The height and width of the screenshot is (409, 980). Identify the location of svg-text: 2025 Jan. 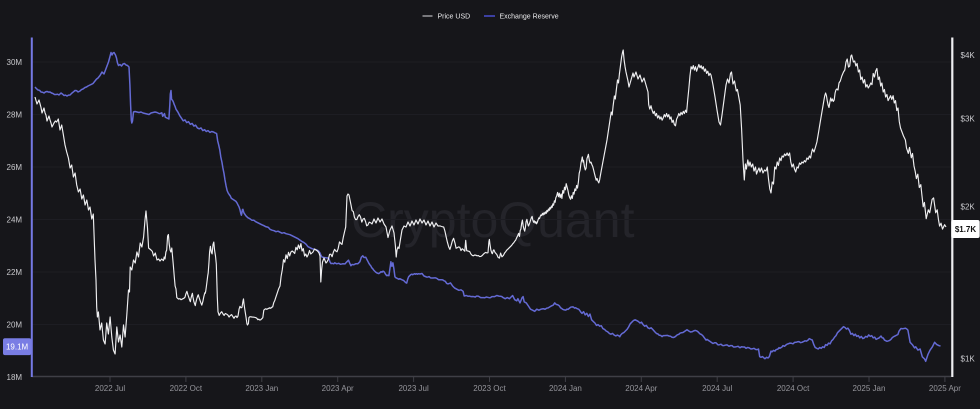
(869, 388).